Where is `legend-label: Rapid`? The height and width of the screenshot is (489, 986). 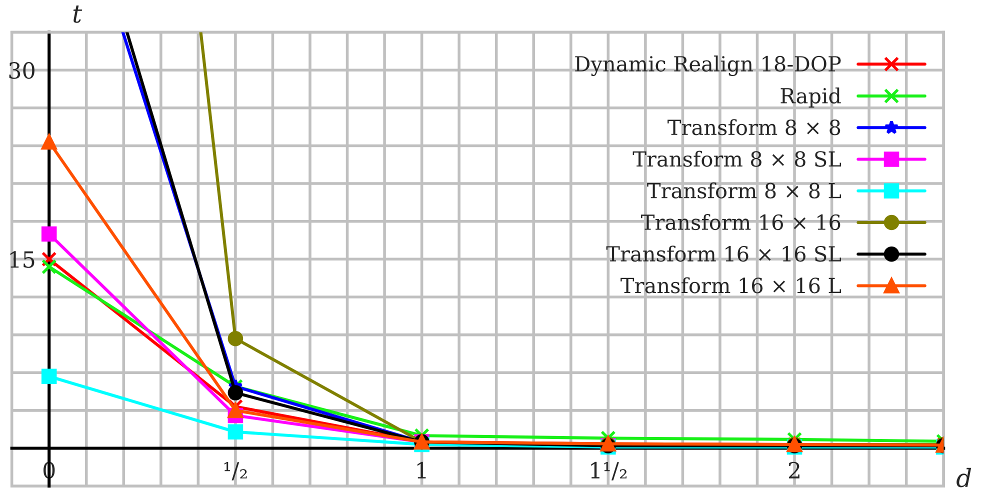
legend-label: Rapid is located at coordinates (810, 97).